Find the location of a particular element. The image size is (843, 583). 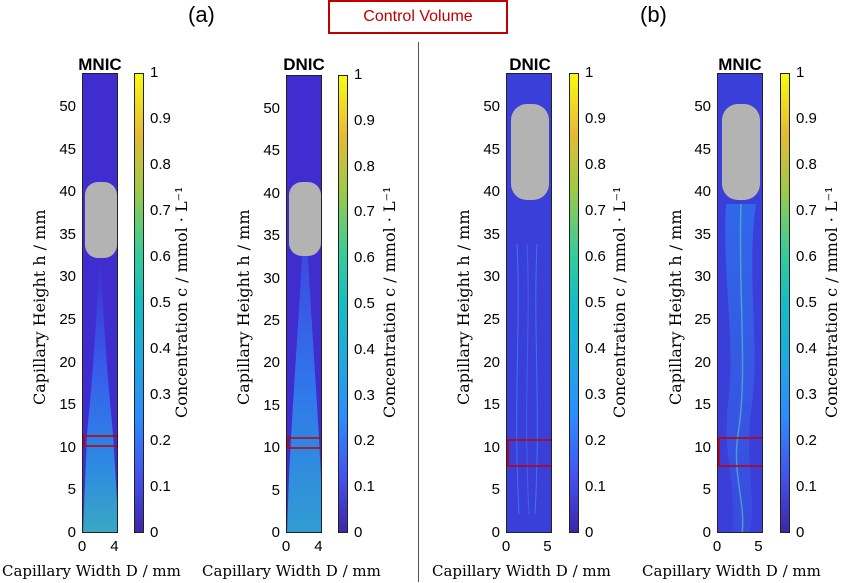

y-tick-a1: 45 is located at coordinates (67, 149).